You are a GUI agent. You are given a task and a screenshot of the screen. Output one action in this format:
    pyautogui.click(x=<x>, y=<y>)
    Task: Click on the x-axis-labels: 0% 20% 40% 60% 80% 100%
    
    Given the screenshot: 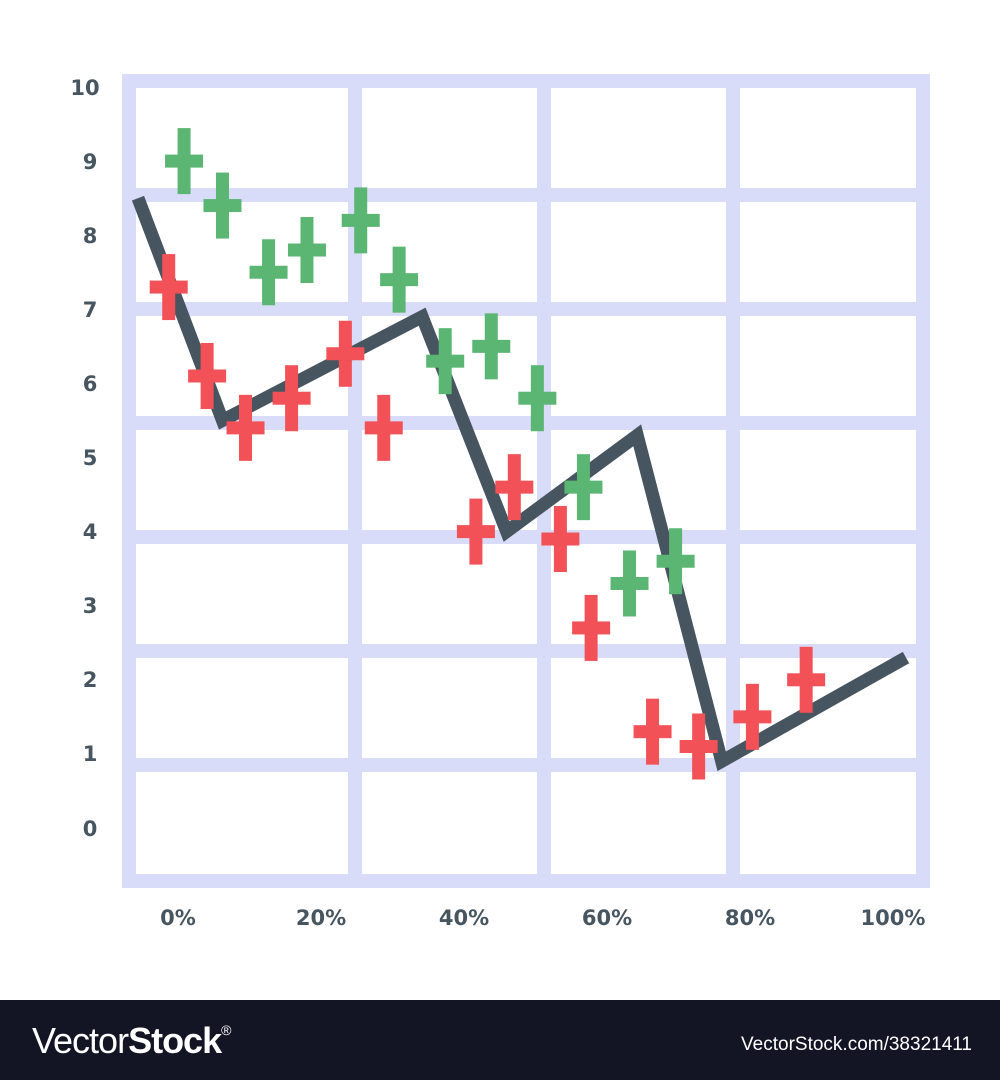 What is the action you would take?
    pyautogui.click(x=542, y=918)
    